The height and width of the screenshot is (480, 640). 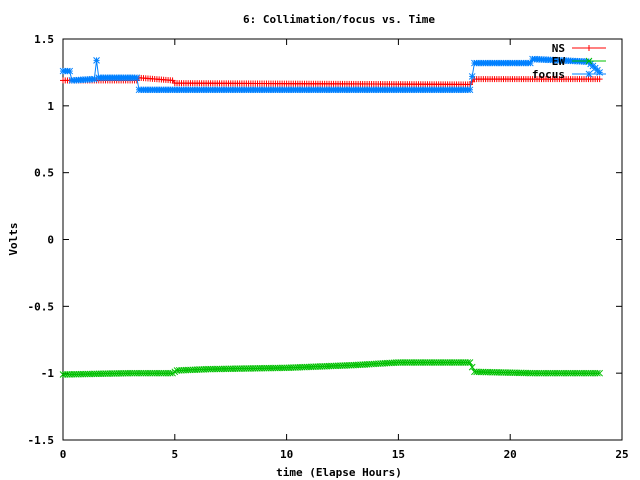 What do you see at coordinates (339, 19) in the screenshot?
I see `chart-title: 6: Collimation/focus vs. Time` at bounding box center [339, 19].